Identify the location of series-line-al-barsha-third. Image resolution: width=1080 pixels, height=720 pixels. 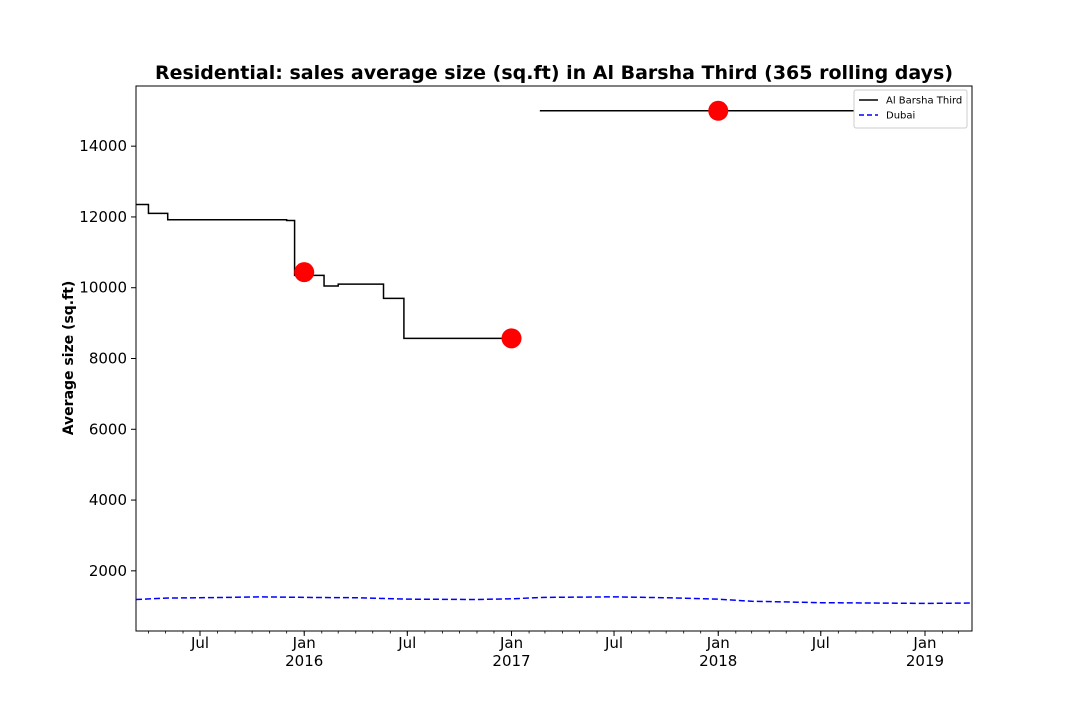
(324, 271).